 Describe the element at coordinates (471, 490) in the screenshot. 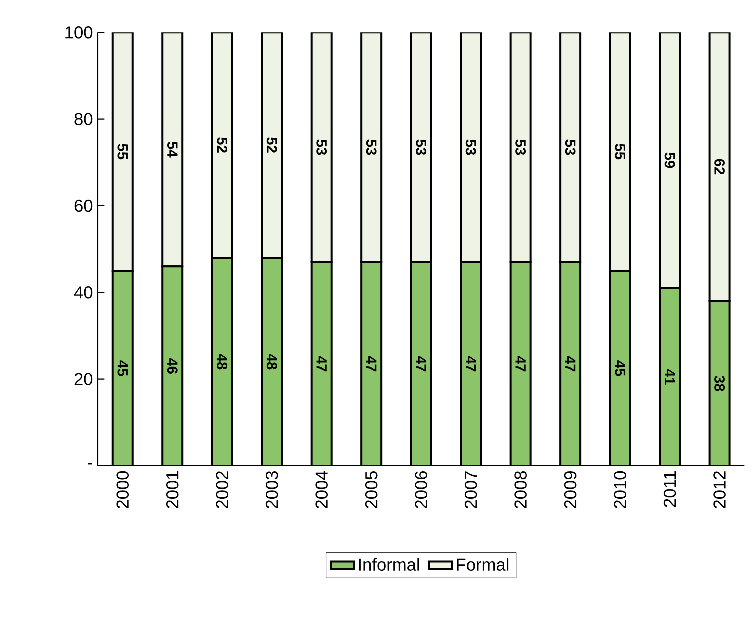

I see `x-tick-label: 2007` at that location.